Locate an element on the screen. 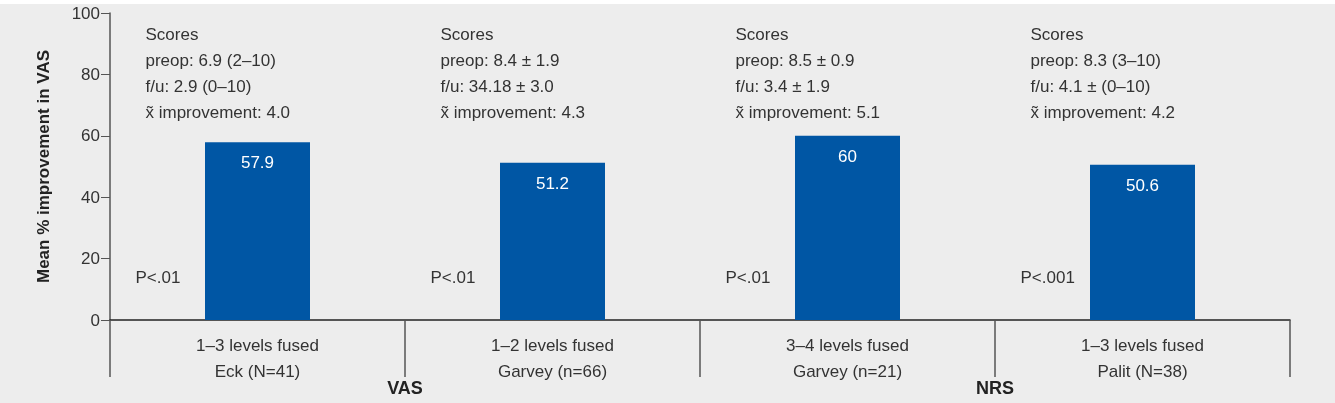 The image size is (1335, 403). y-tick-label: 80 is located at coordinates (90, 74).